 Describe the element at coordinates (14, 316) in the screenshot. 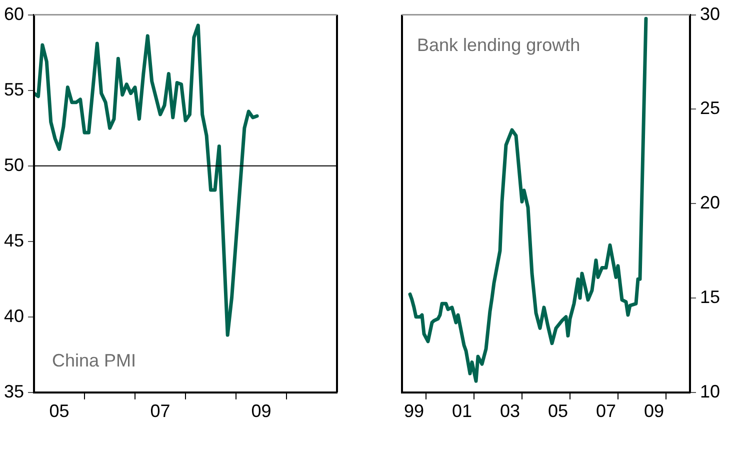

I see `y-tick-label: 40` at that location.